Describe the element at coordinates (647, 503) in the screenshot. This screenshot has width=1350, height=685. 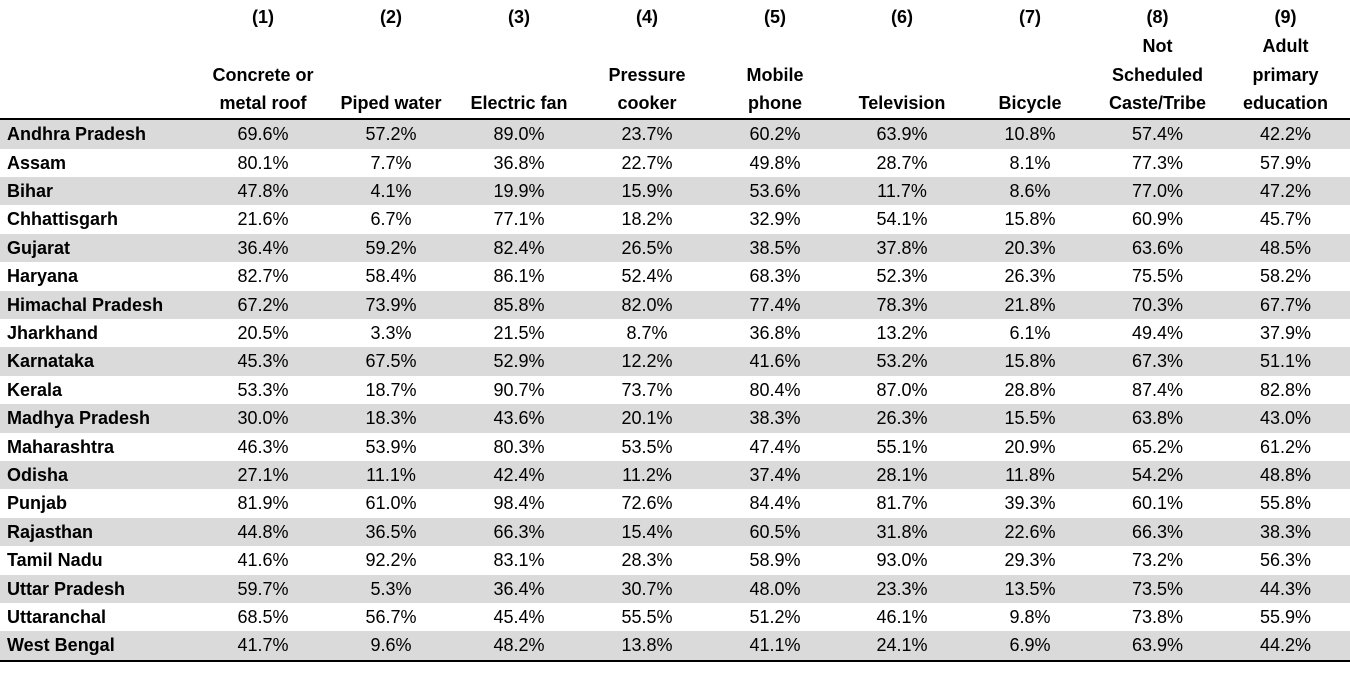
I see `table-cell: 72.6%` at that location.